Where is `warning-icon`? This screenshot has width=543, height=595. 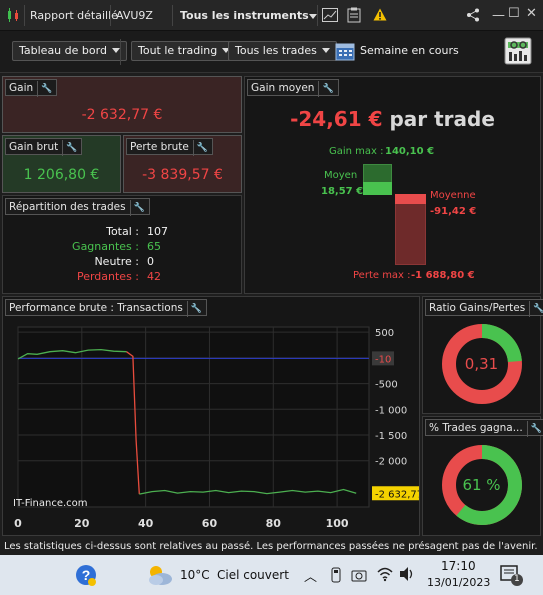
warning-icon is located at coordinates (380, 14).